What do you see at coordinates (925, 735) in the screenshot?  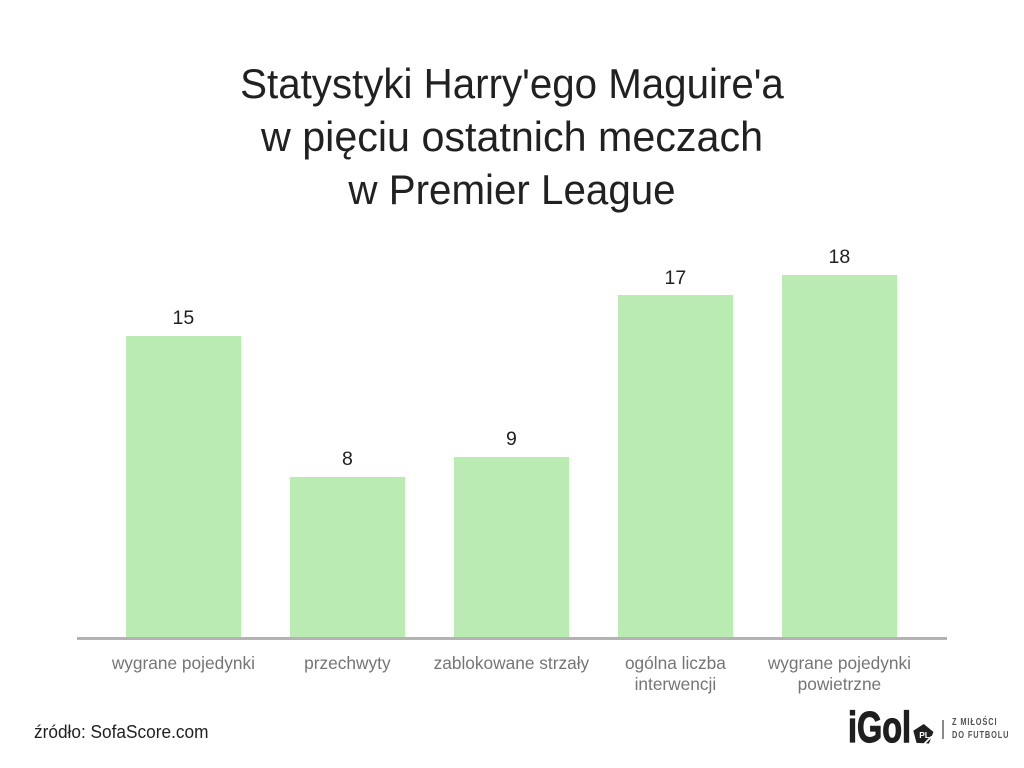 I see `svg-text: PL` at bounding box center [925, 735].